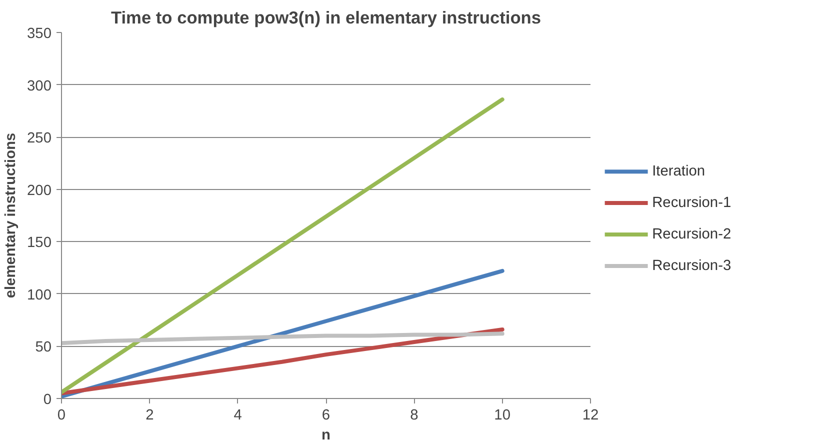  I want to click on y-axis-title: elementary instructions, so click(11, 215).